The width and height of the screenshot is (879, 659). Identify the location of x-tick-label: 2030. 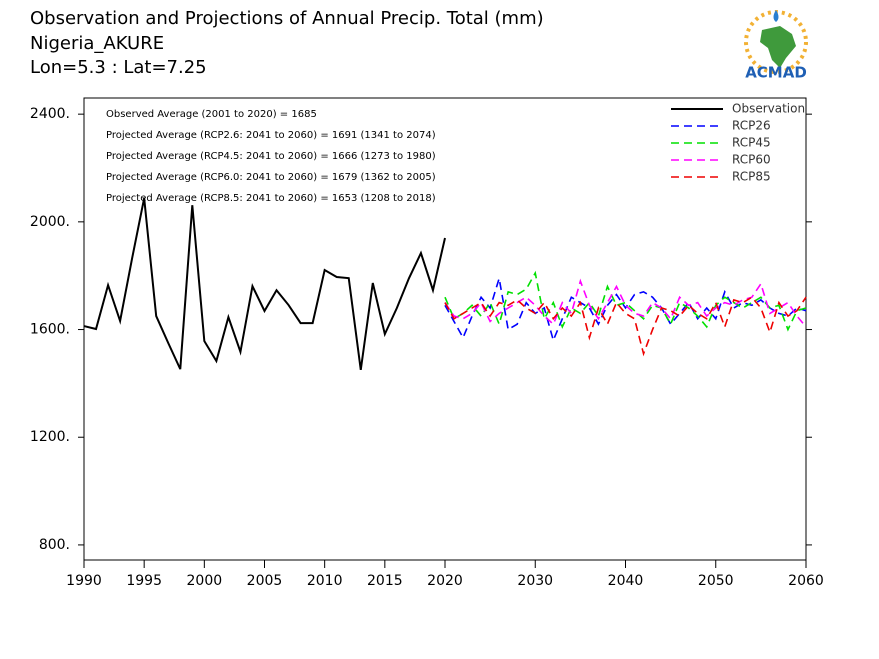
(535, 581).